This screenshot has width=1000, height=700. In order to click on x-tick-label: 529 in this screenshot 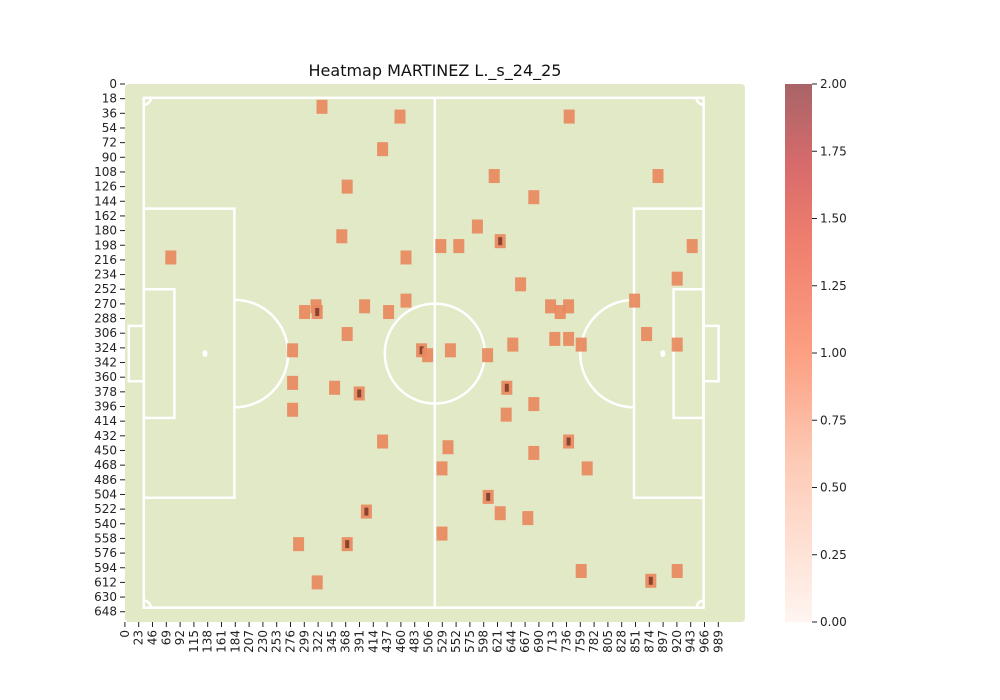, I will do `click(442, 641)`.